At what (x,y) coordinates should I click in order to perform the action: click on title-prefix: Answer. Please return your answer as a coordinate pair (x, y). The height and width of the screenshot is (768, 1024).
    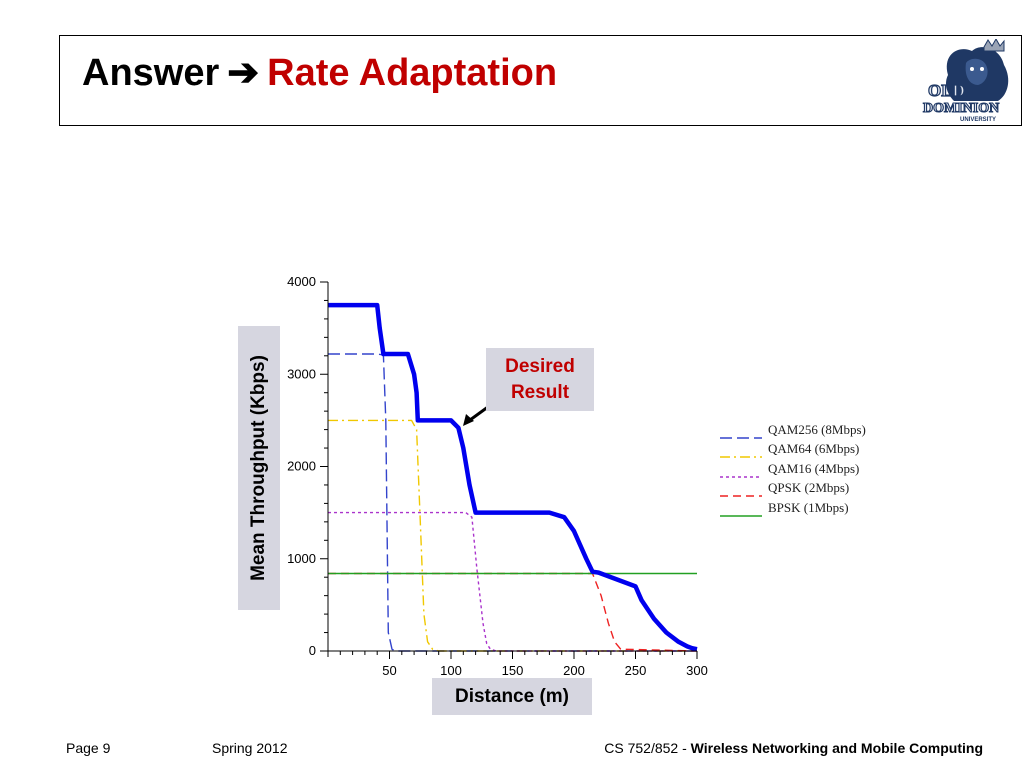
    Looking at the image, I should click on (151, 73).